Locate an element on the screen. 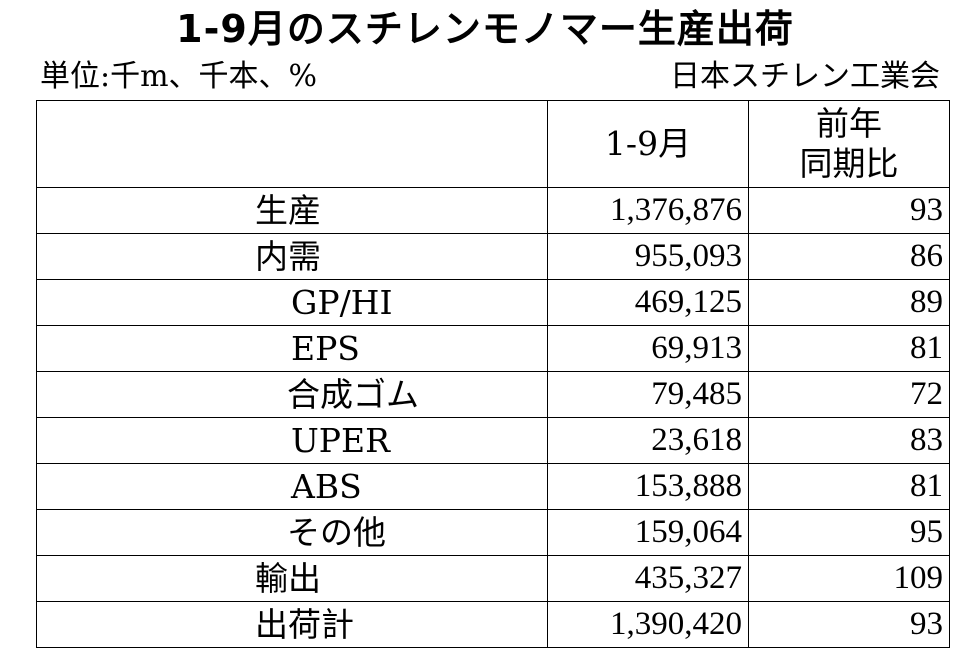 Image resolution: width=970 pixels, height=659 pixels. row-yoy: 83 is located at coordinates (849, 440).